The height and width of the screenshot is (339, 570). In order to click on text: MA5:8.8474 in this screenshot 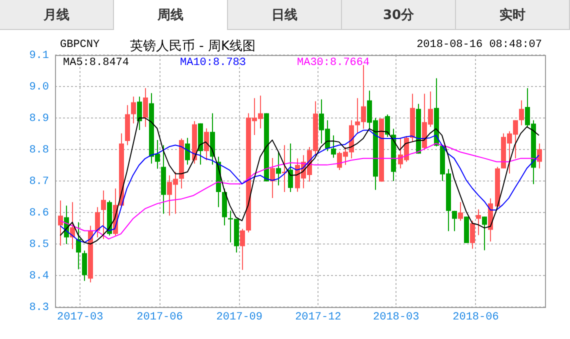, I will do `click(96, 62)`.